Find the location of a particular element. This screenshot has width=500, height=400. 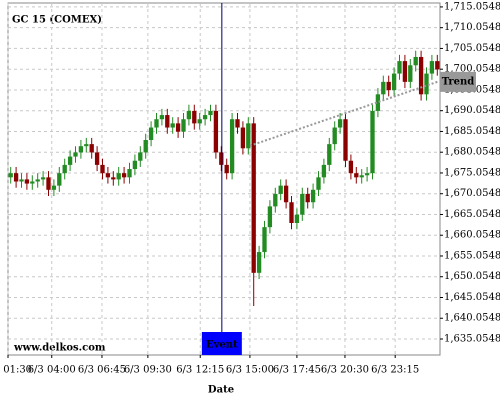

y-tick-label: 1,690.0548 is located at coordinates (472, 110).